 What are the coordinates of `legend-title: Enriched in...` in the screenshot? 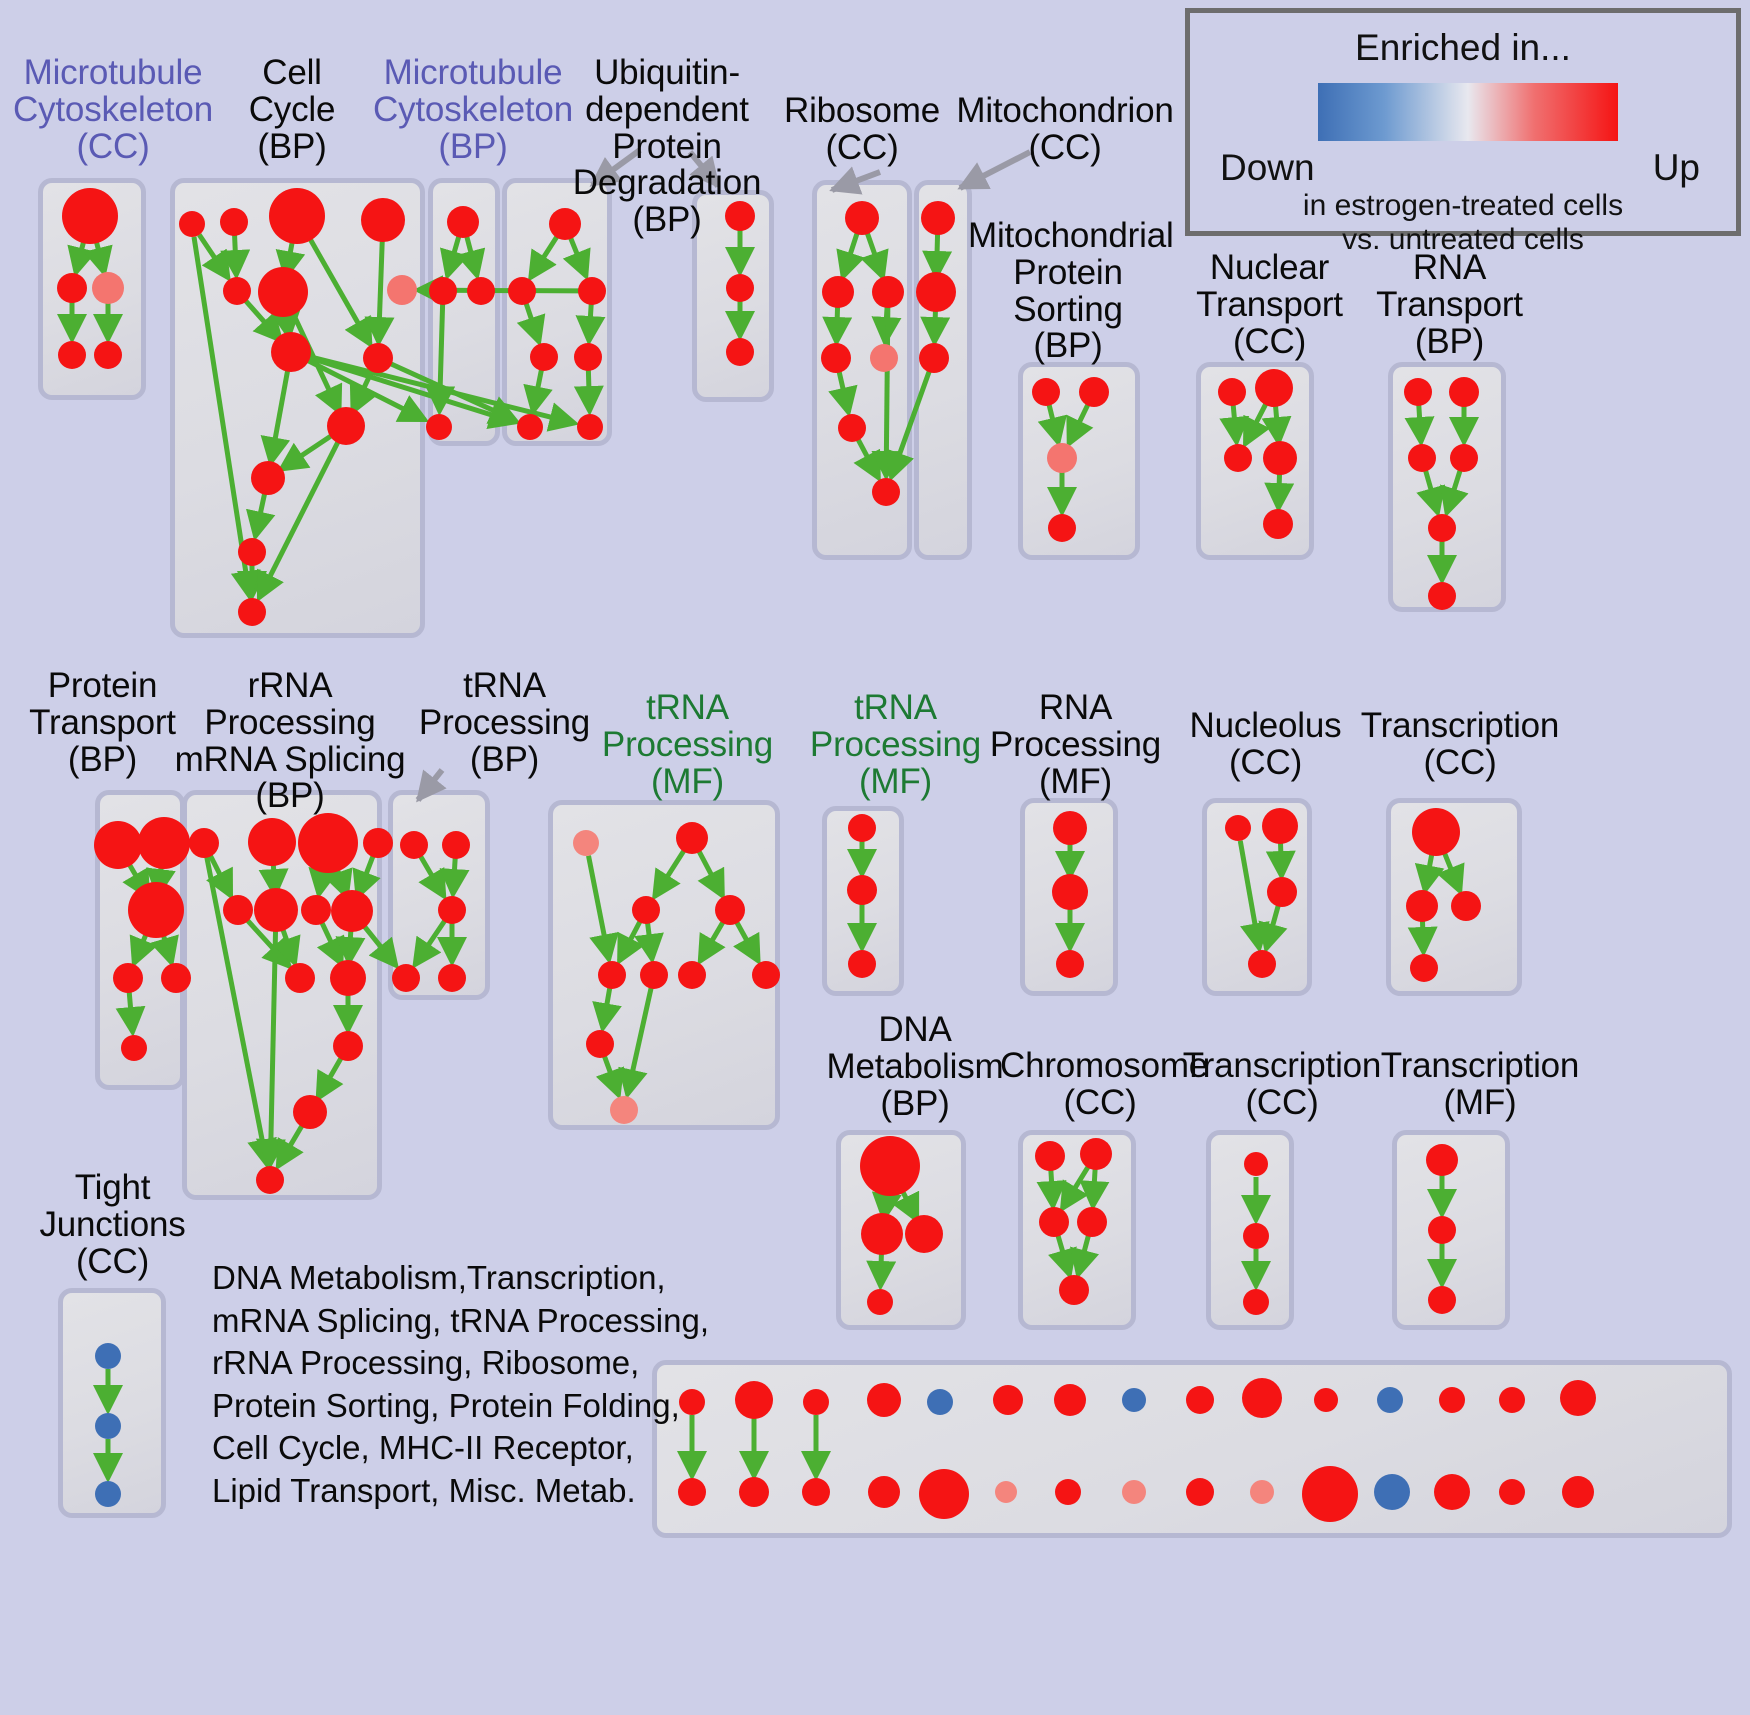 It's located at (1463, 47).